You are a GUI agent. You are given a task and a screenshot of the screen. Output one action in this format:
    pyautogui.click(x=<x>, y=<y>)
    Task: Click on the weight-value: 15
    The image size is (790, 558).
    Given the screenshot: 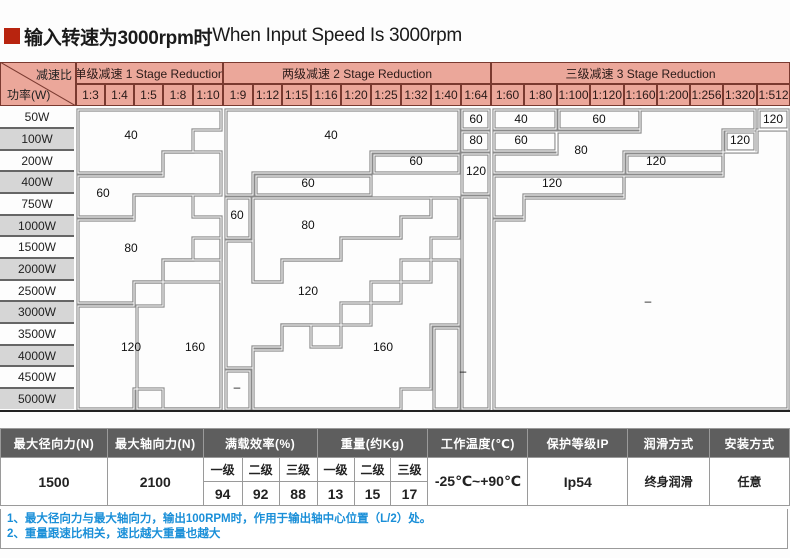 What is the action you would take?
    pyautogui.click(x=372, y=493)
    